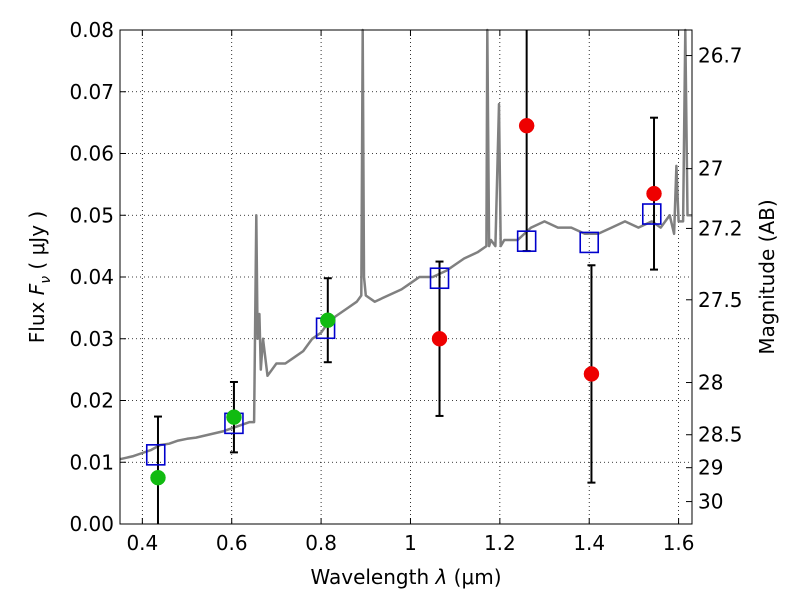 This screenshot has width=800, height=600. I want to click on y2-tick-label: 29, so click(710, 468).